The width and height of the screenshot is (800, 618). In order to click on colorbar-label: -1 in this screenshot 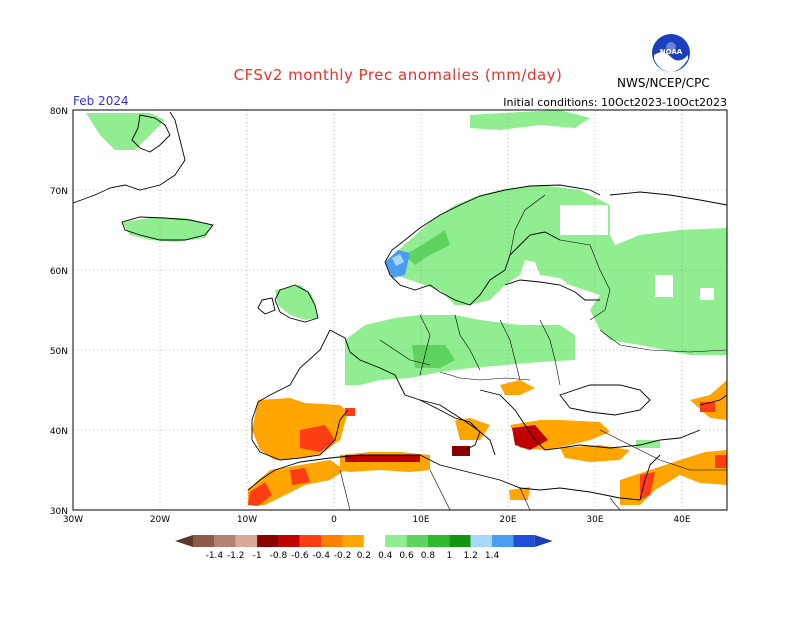, I will do `click(257, 556)`.